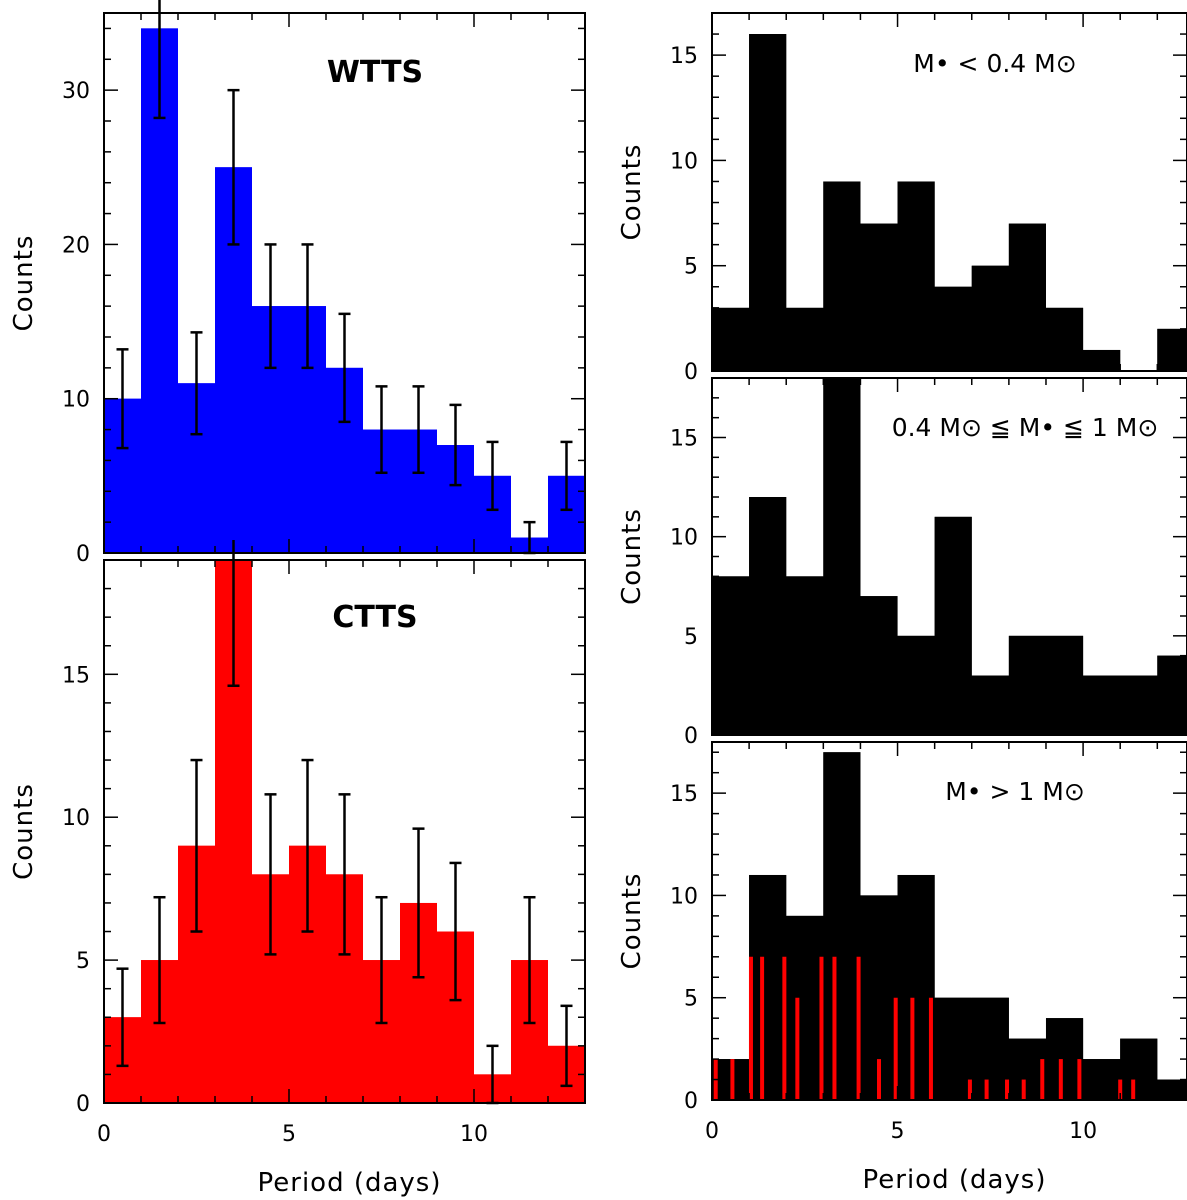 The width and height of the screenshot is (1187, 1200). I want to click on panel-label: M• < 0.4 M⊙, so click(994, 63).